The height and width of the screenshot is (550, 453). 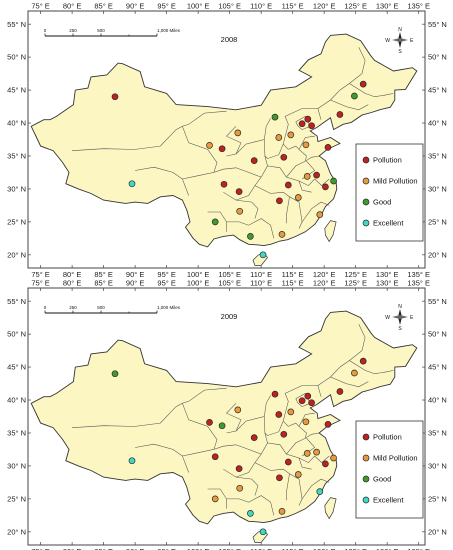 I want to click on y-tick-label-left: 30° N, so click(x=16, y=466).